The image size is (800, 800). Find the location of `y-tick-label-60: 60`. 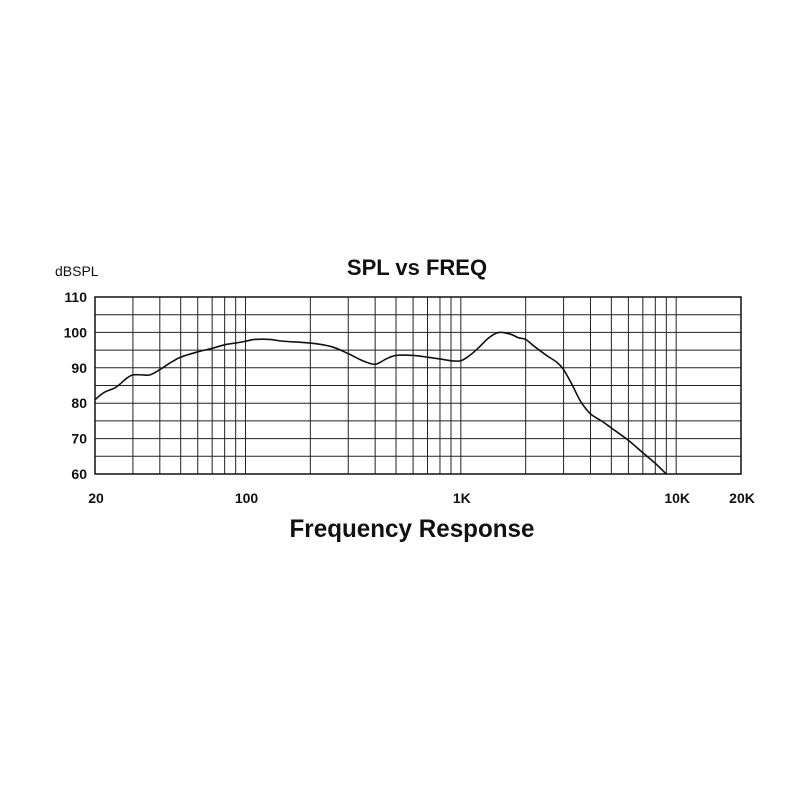

y-tick-label-60: 60 is located at coordinates (79, 474).